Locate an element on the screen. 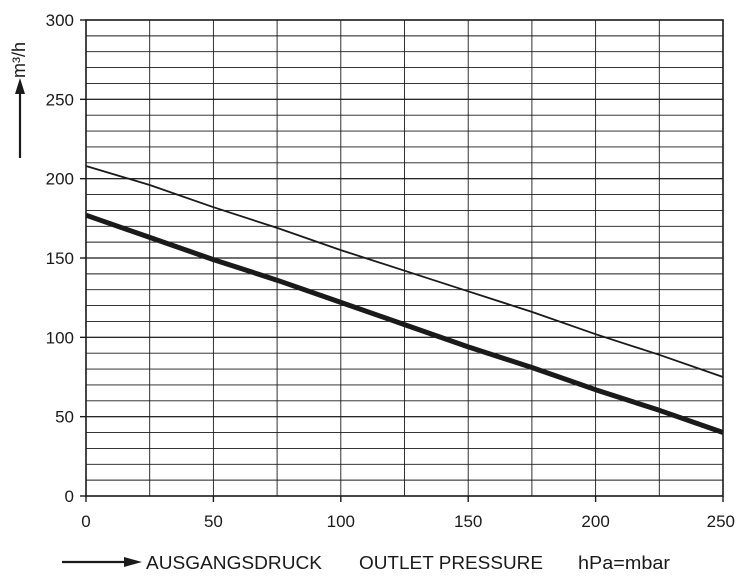 Image resolution: width=736 pixels, height=576 pixels. x-axis-unit: hPa=mbar is located at coordinates (624, 563).